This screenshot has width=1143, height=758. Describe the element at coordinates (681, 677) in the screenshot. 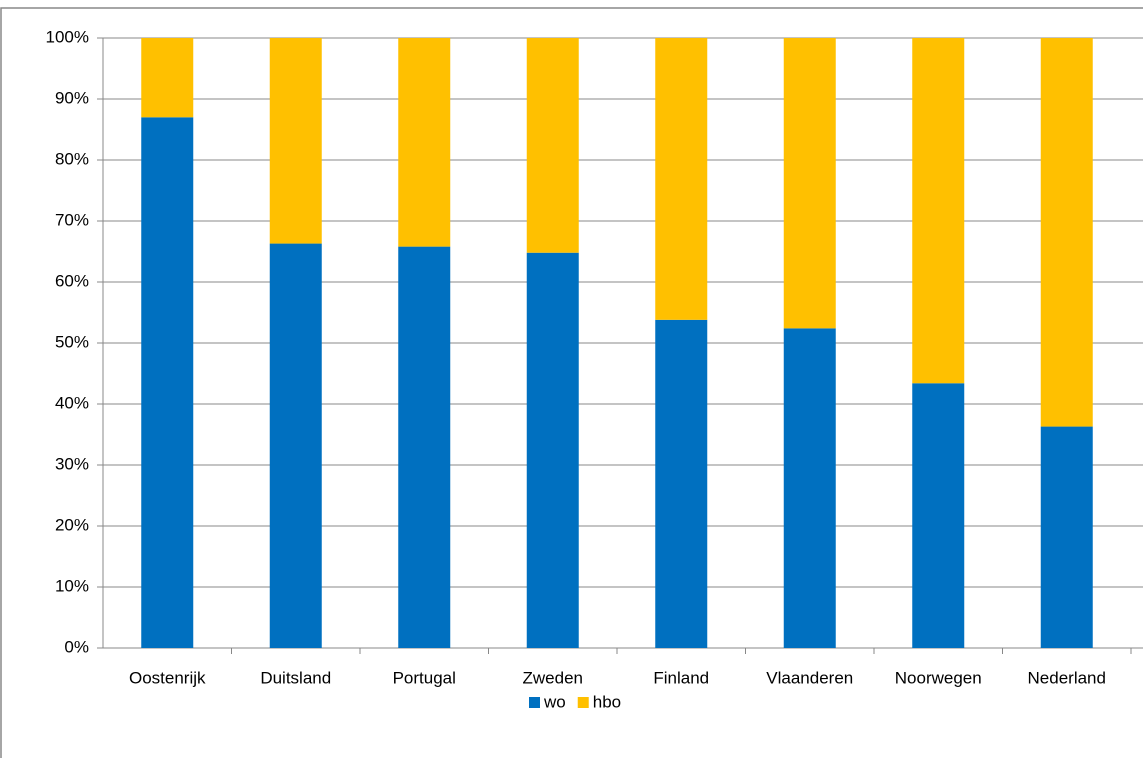

I see `x-tick-label: Finland` at that location.